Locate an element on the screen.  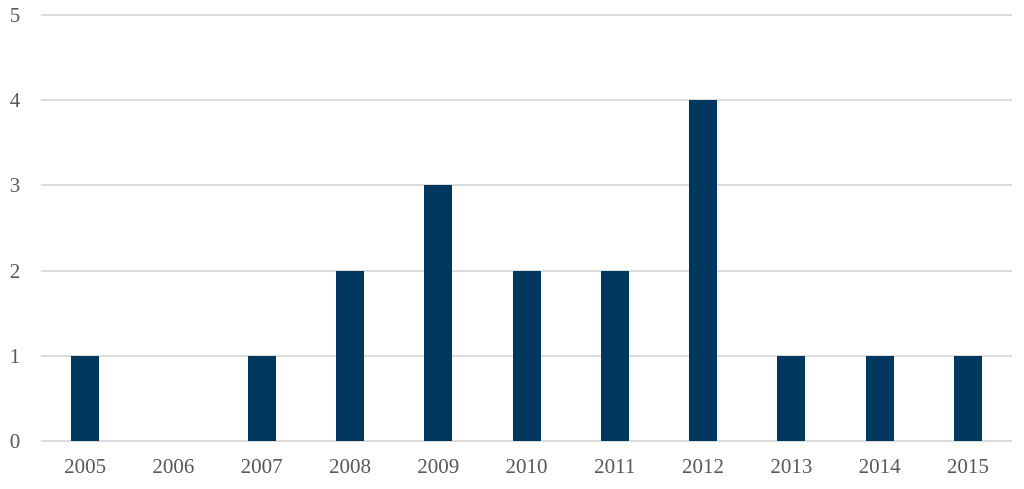
x-axis-tick-label: 2014 is located at coordinates (879, 466).